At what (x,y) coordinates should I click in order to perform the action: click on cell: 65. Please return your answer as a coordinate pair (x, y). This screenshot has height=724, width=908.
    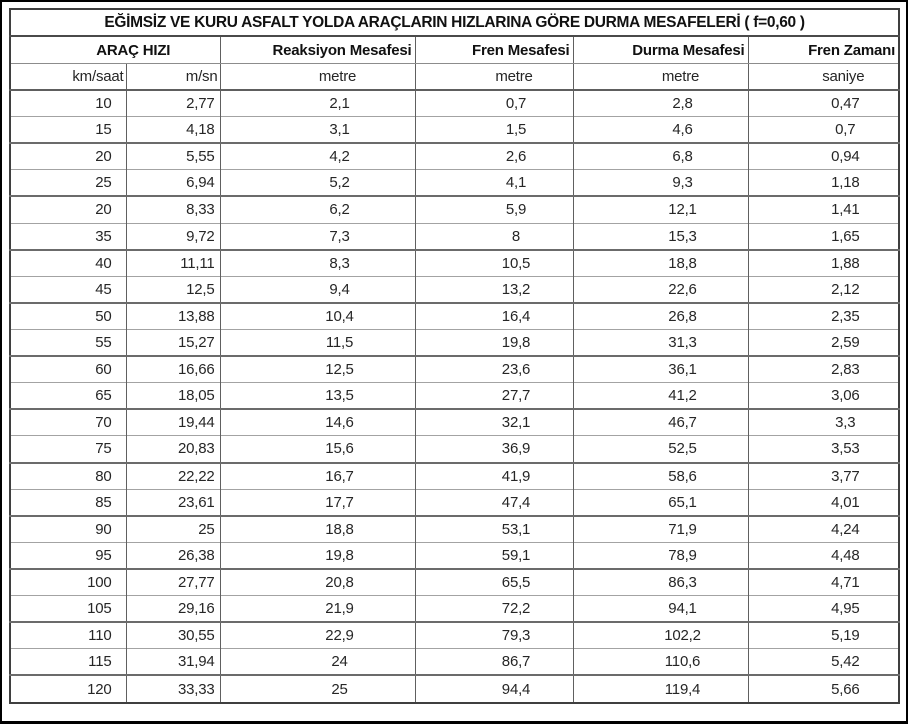
    Looking at the image, I should click on (103, 396).